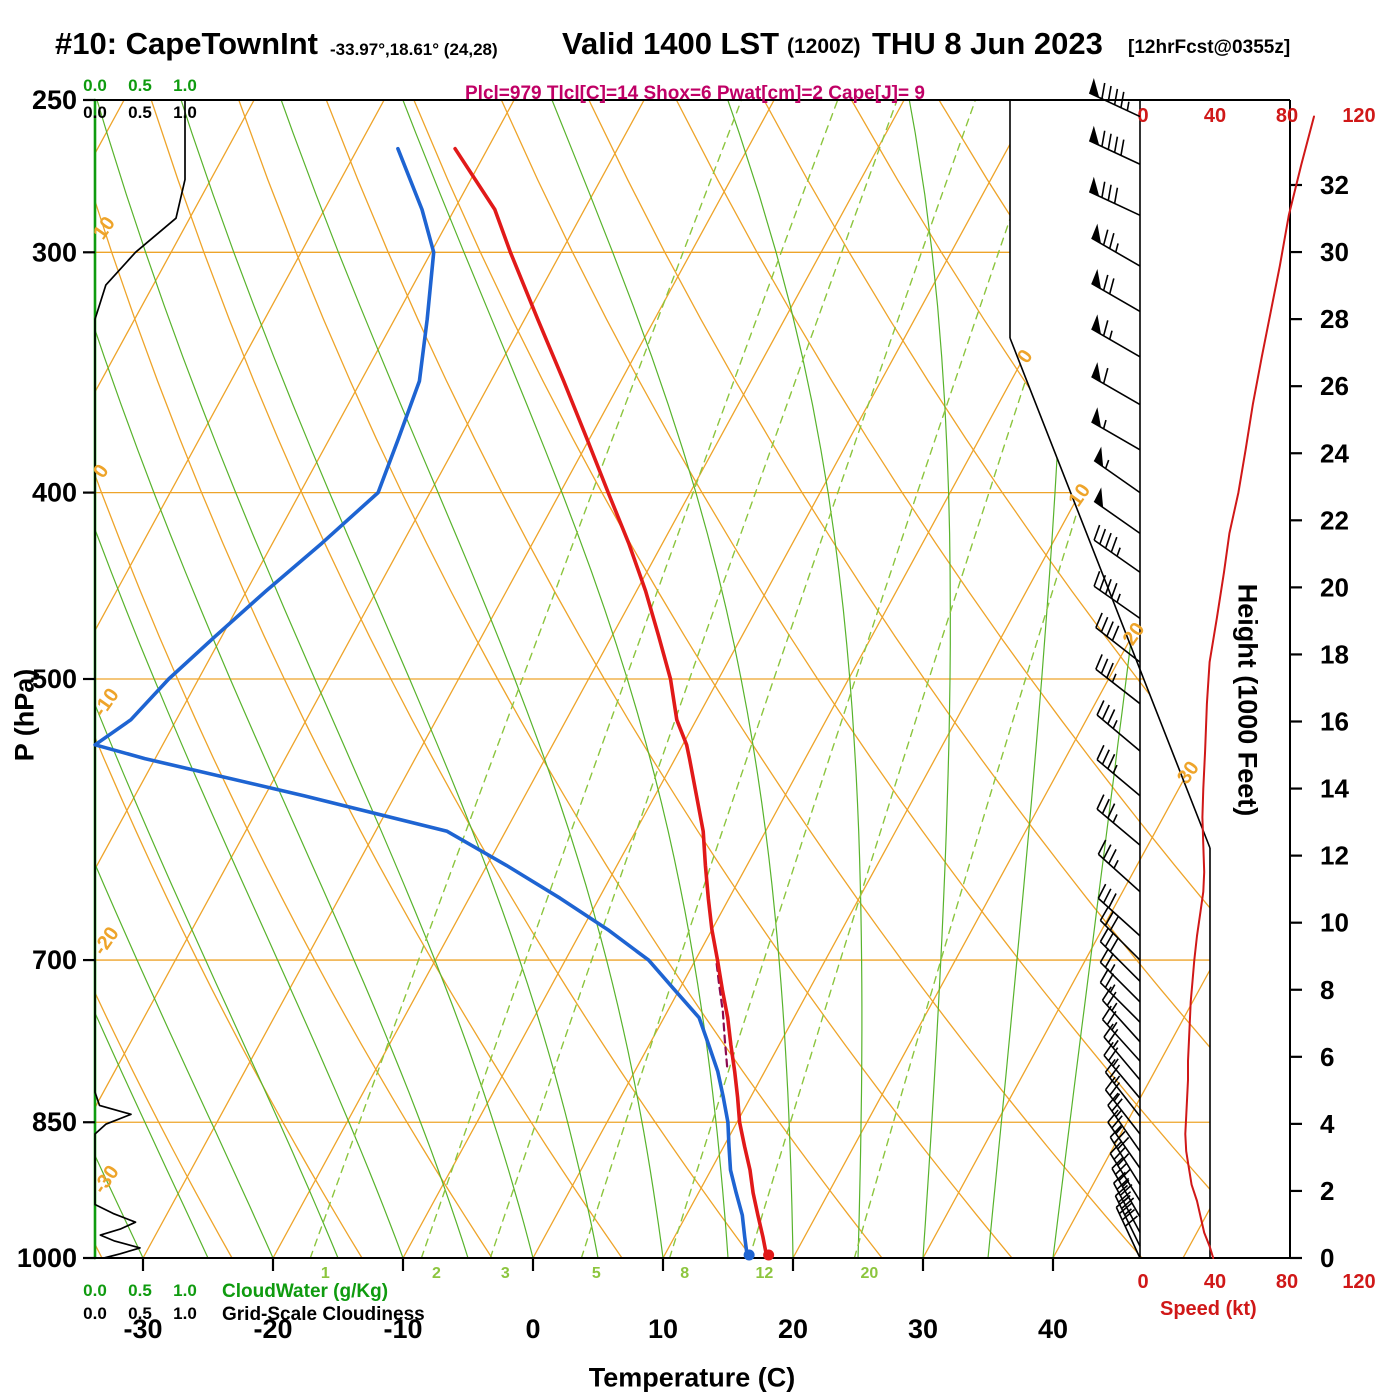 The image size is (1400, 1400). Describe the element at coordinates (305, 1291) in the screenshot. I see `cloudwater-axis-title: CloudWater (g/Kg)` at that location.